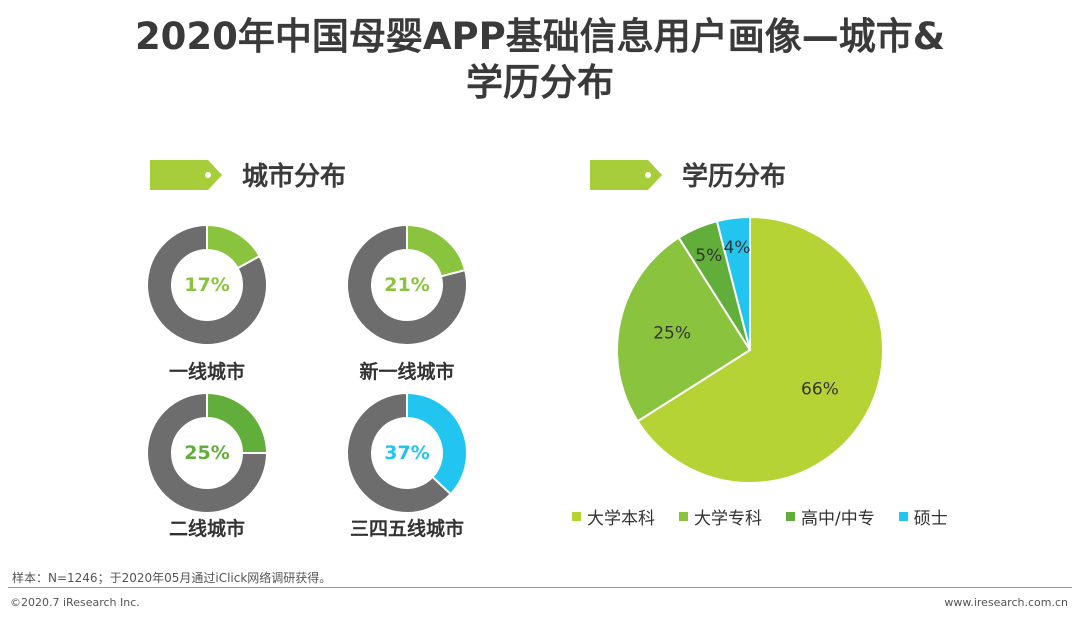  Describe the element at coordinates (838, 519) in the screenshot. I see `legend-label: 高中/中专` at that location.